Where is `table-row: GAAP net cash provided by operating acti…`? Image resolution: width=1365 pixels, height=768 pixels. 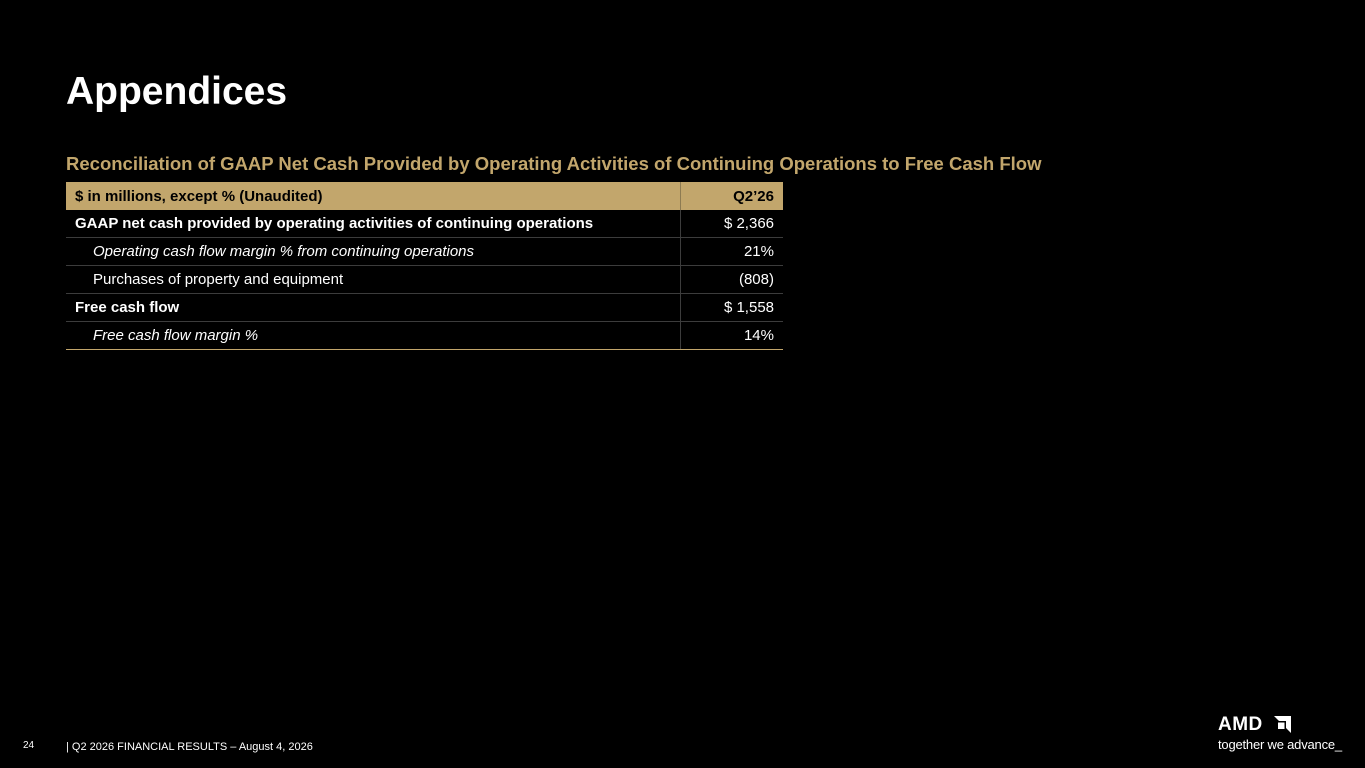
table-row: GAAP net cash provided by operating acti… is located at coordinates (424, 224).